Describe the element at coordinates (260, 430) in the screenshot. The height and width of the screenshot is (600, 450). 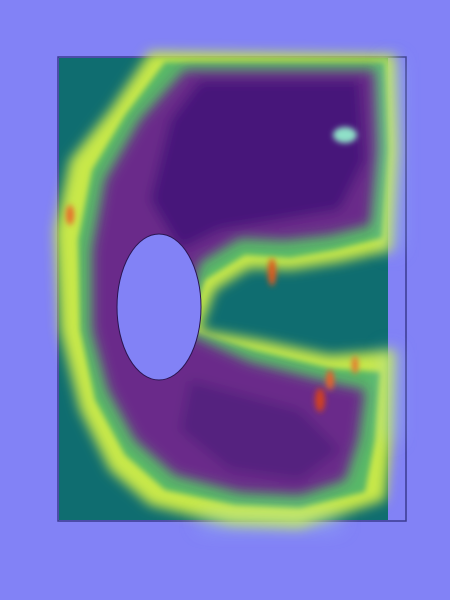
I see `dark-purple-lower` at that location.